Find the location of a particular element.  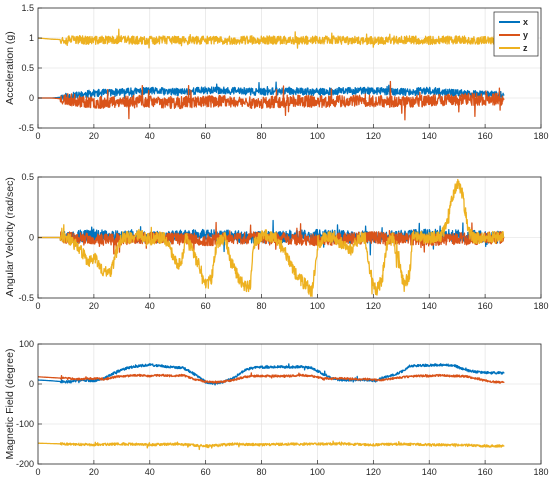

angular-velocity-x-tick-label: 20 is located at coordinates (94, 306).